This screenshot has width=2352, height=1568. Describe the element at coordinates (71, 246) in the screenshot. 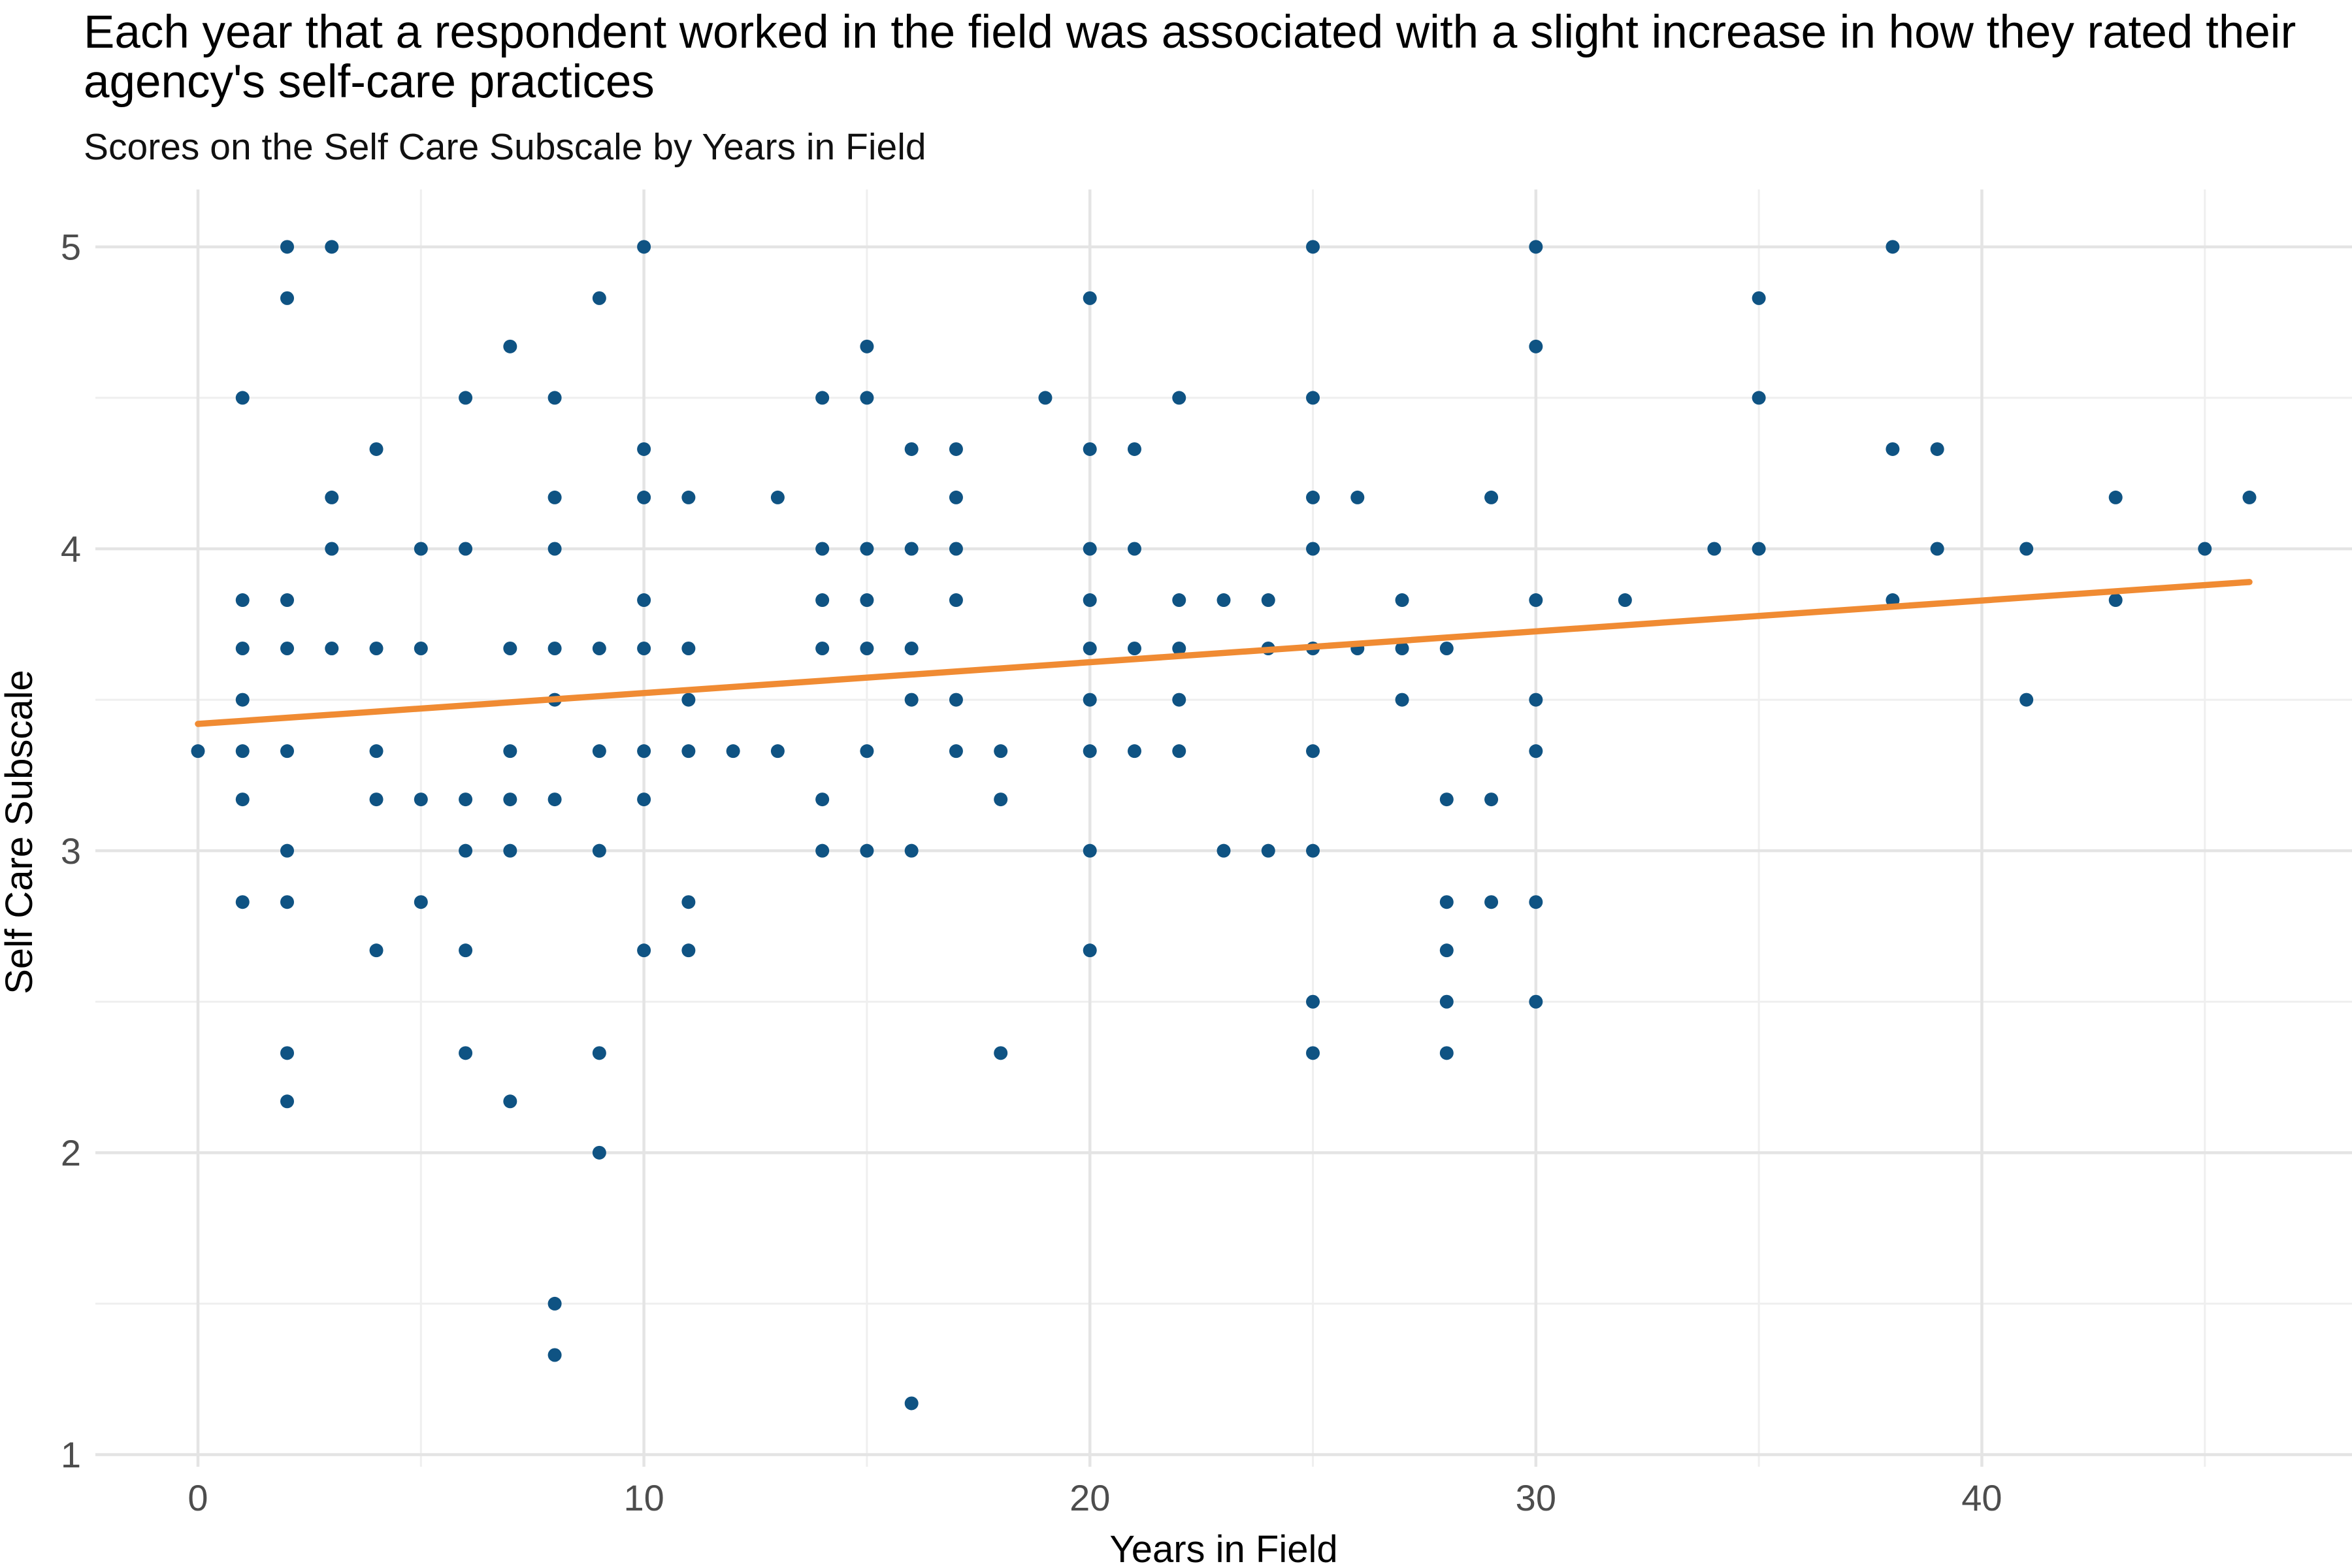

I see `y-tick-label: 5` at that location.